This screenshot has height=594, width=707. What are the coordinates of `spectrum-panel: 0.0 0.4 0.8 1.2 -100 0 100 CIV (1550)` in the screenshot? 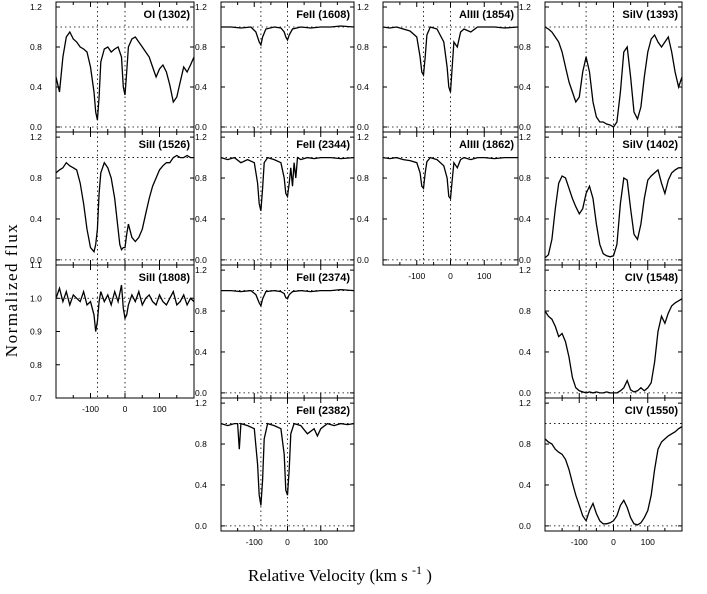 It's located at (601, 472).